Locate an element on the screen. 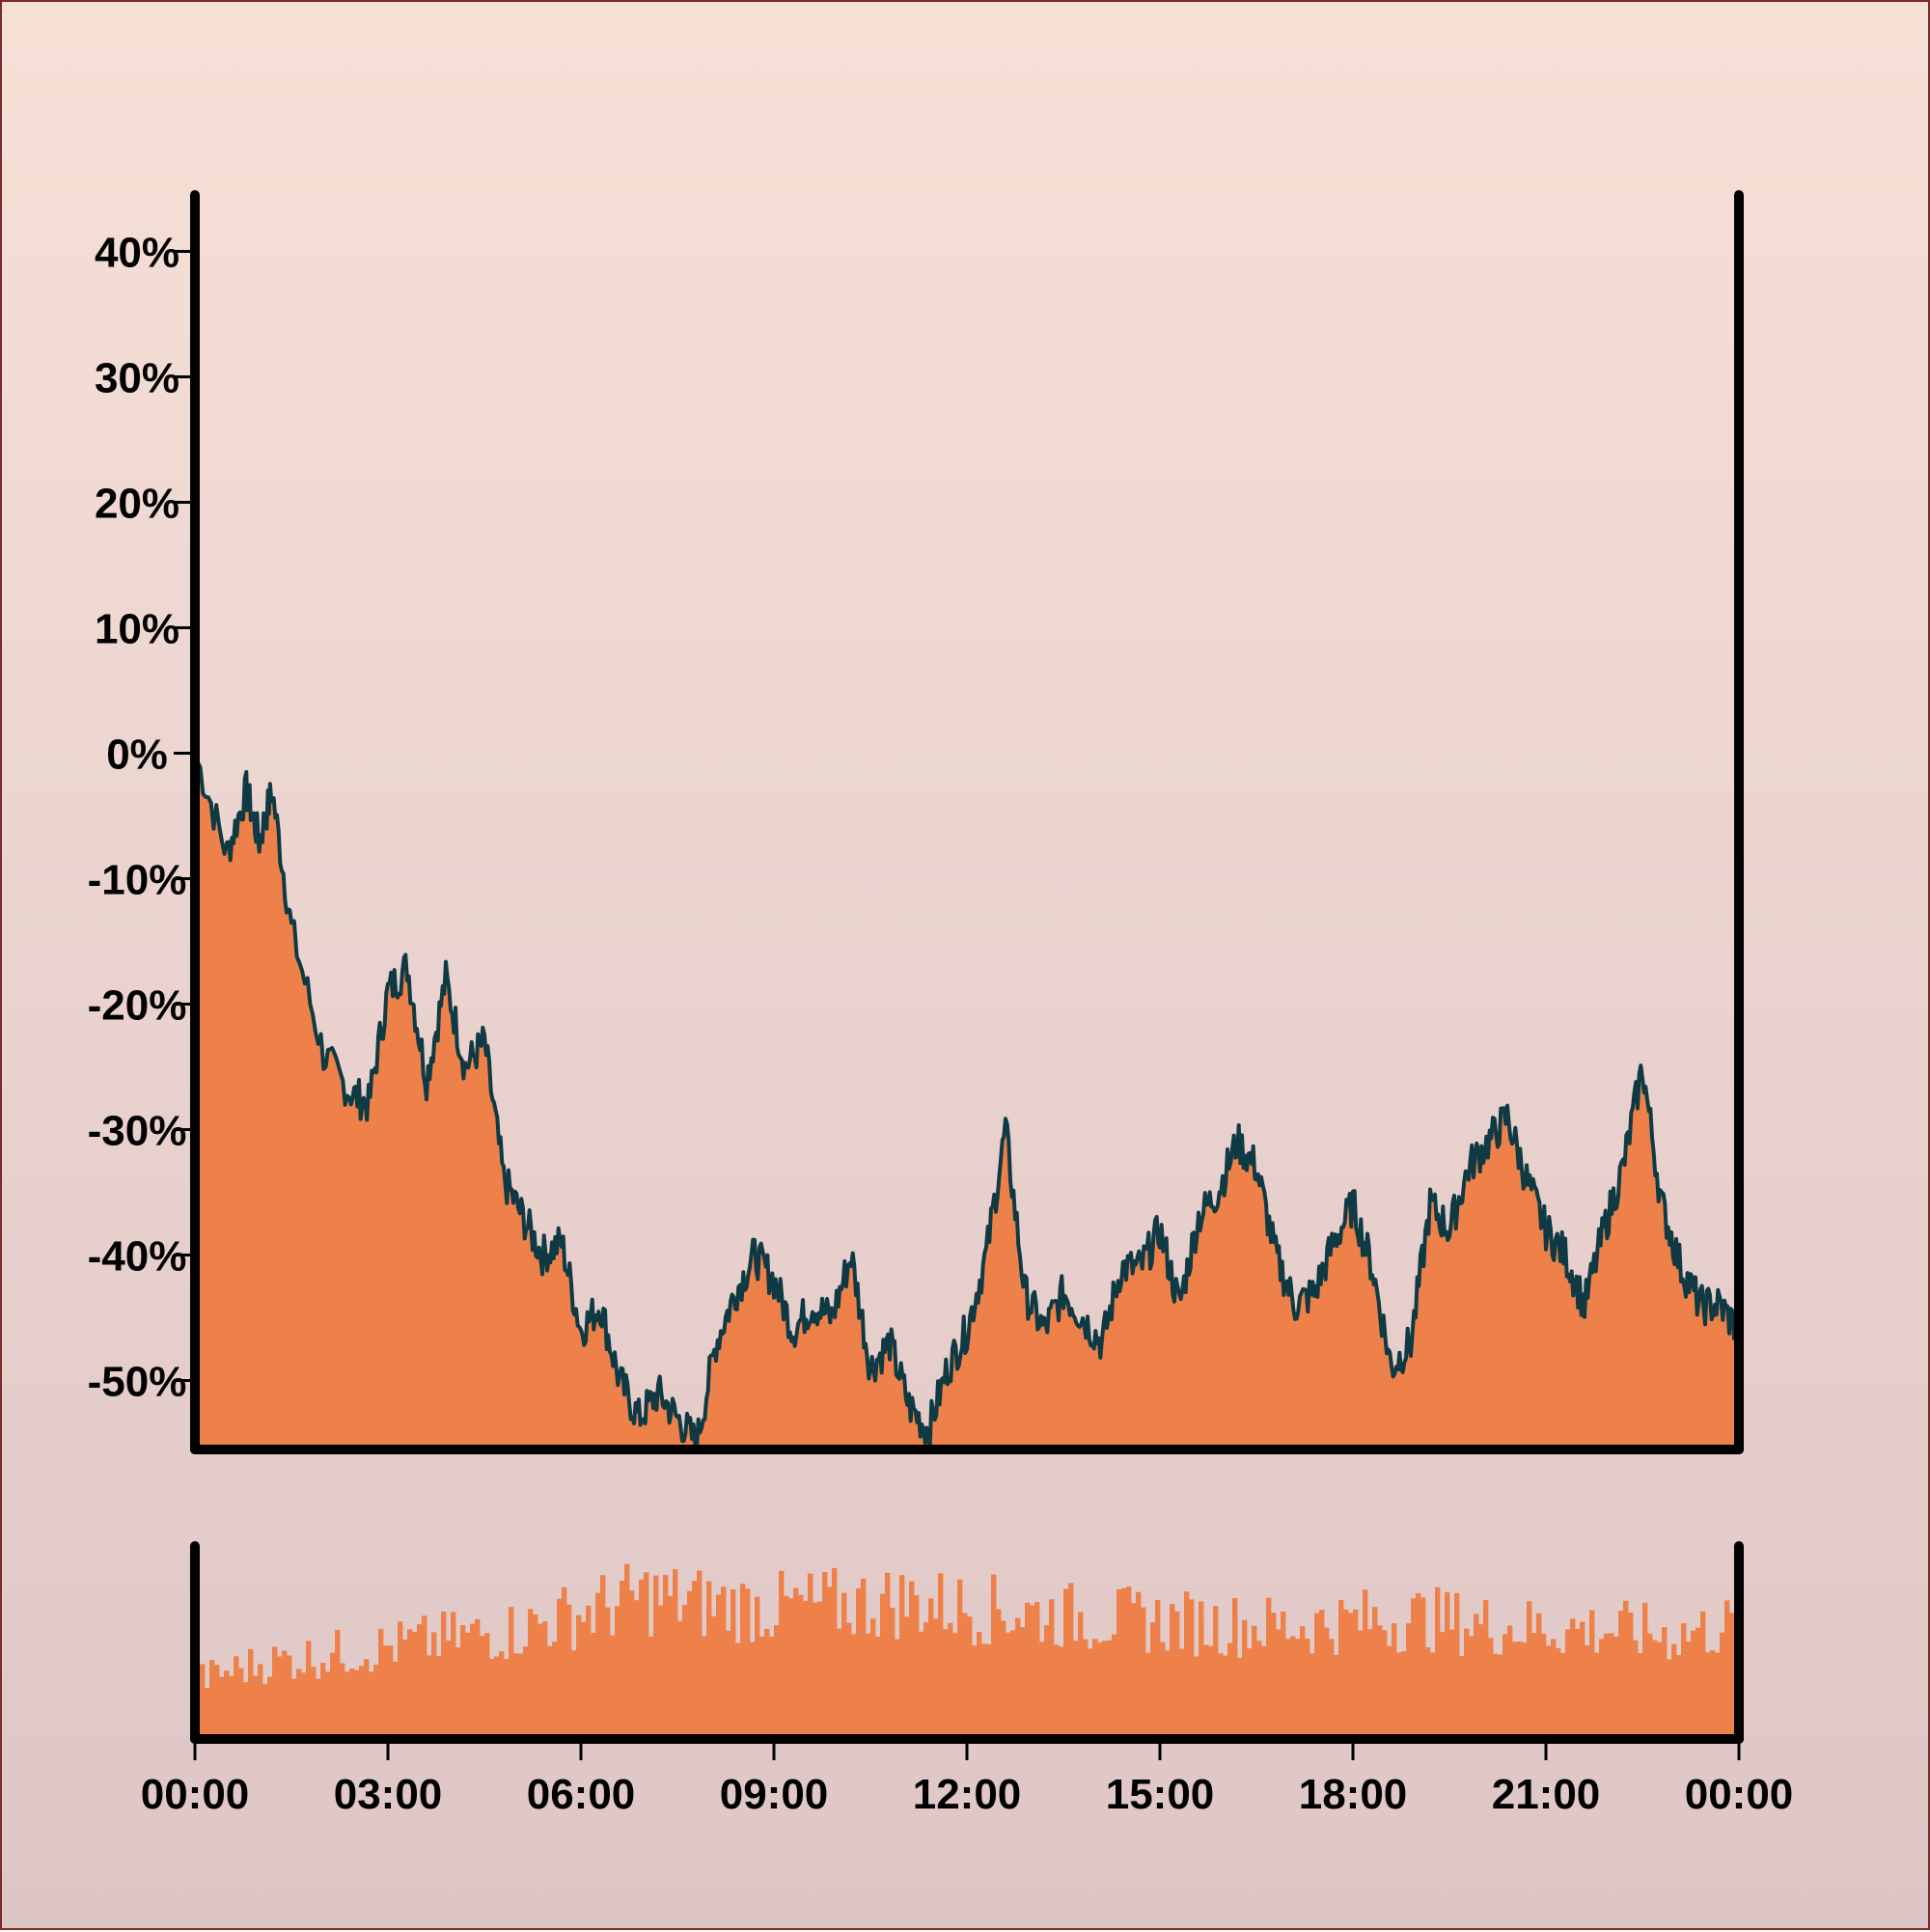 The image size is (1930, 1932). x-tick-label: 21:00 is located at coordinates (1546, 1794).